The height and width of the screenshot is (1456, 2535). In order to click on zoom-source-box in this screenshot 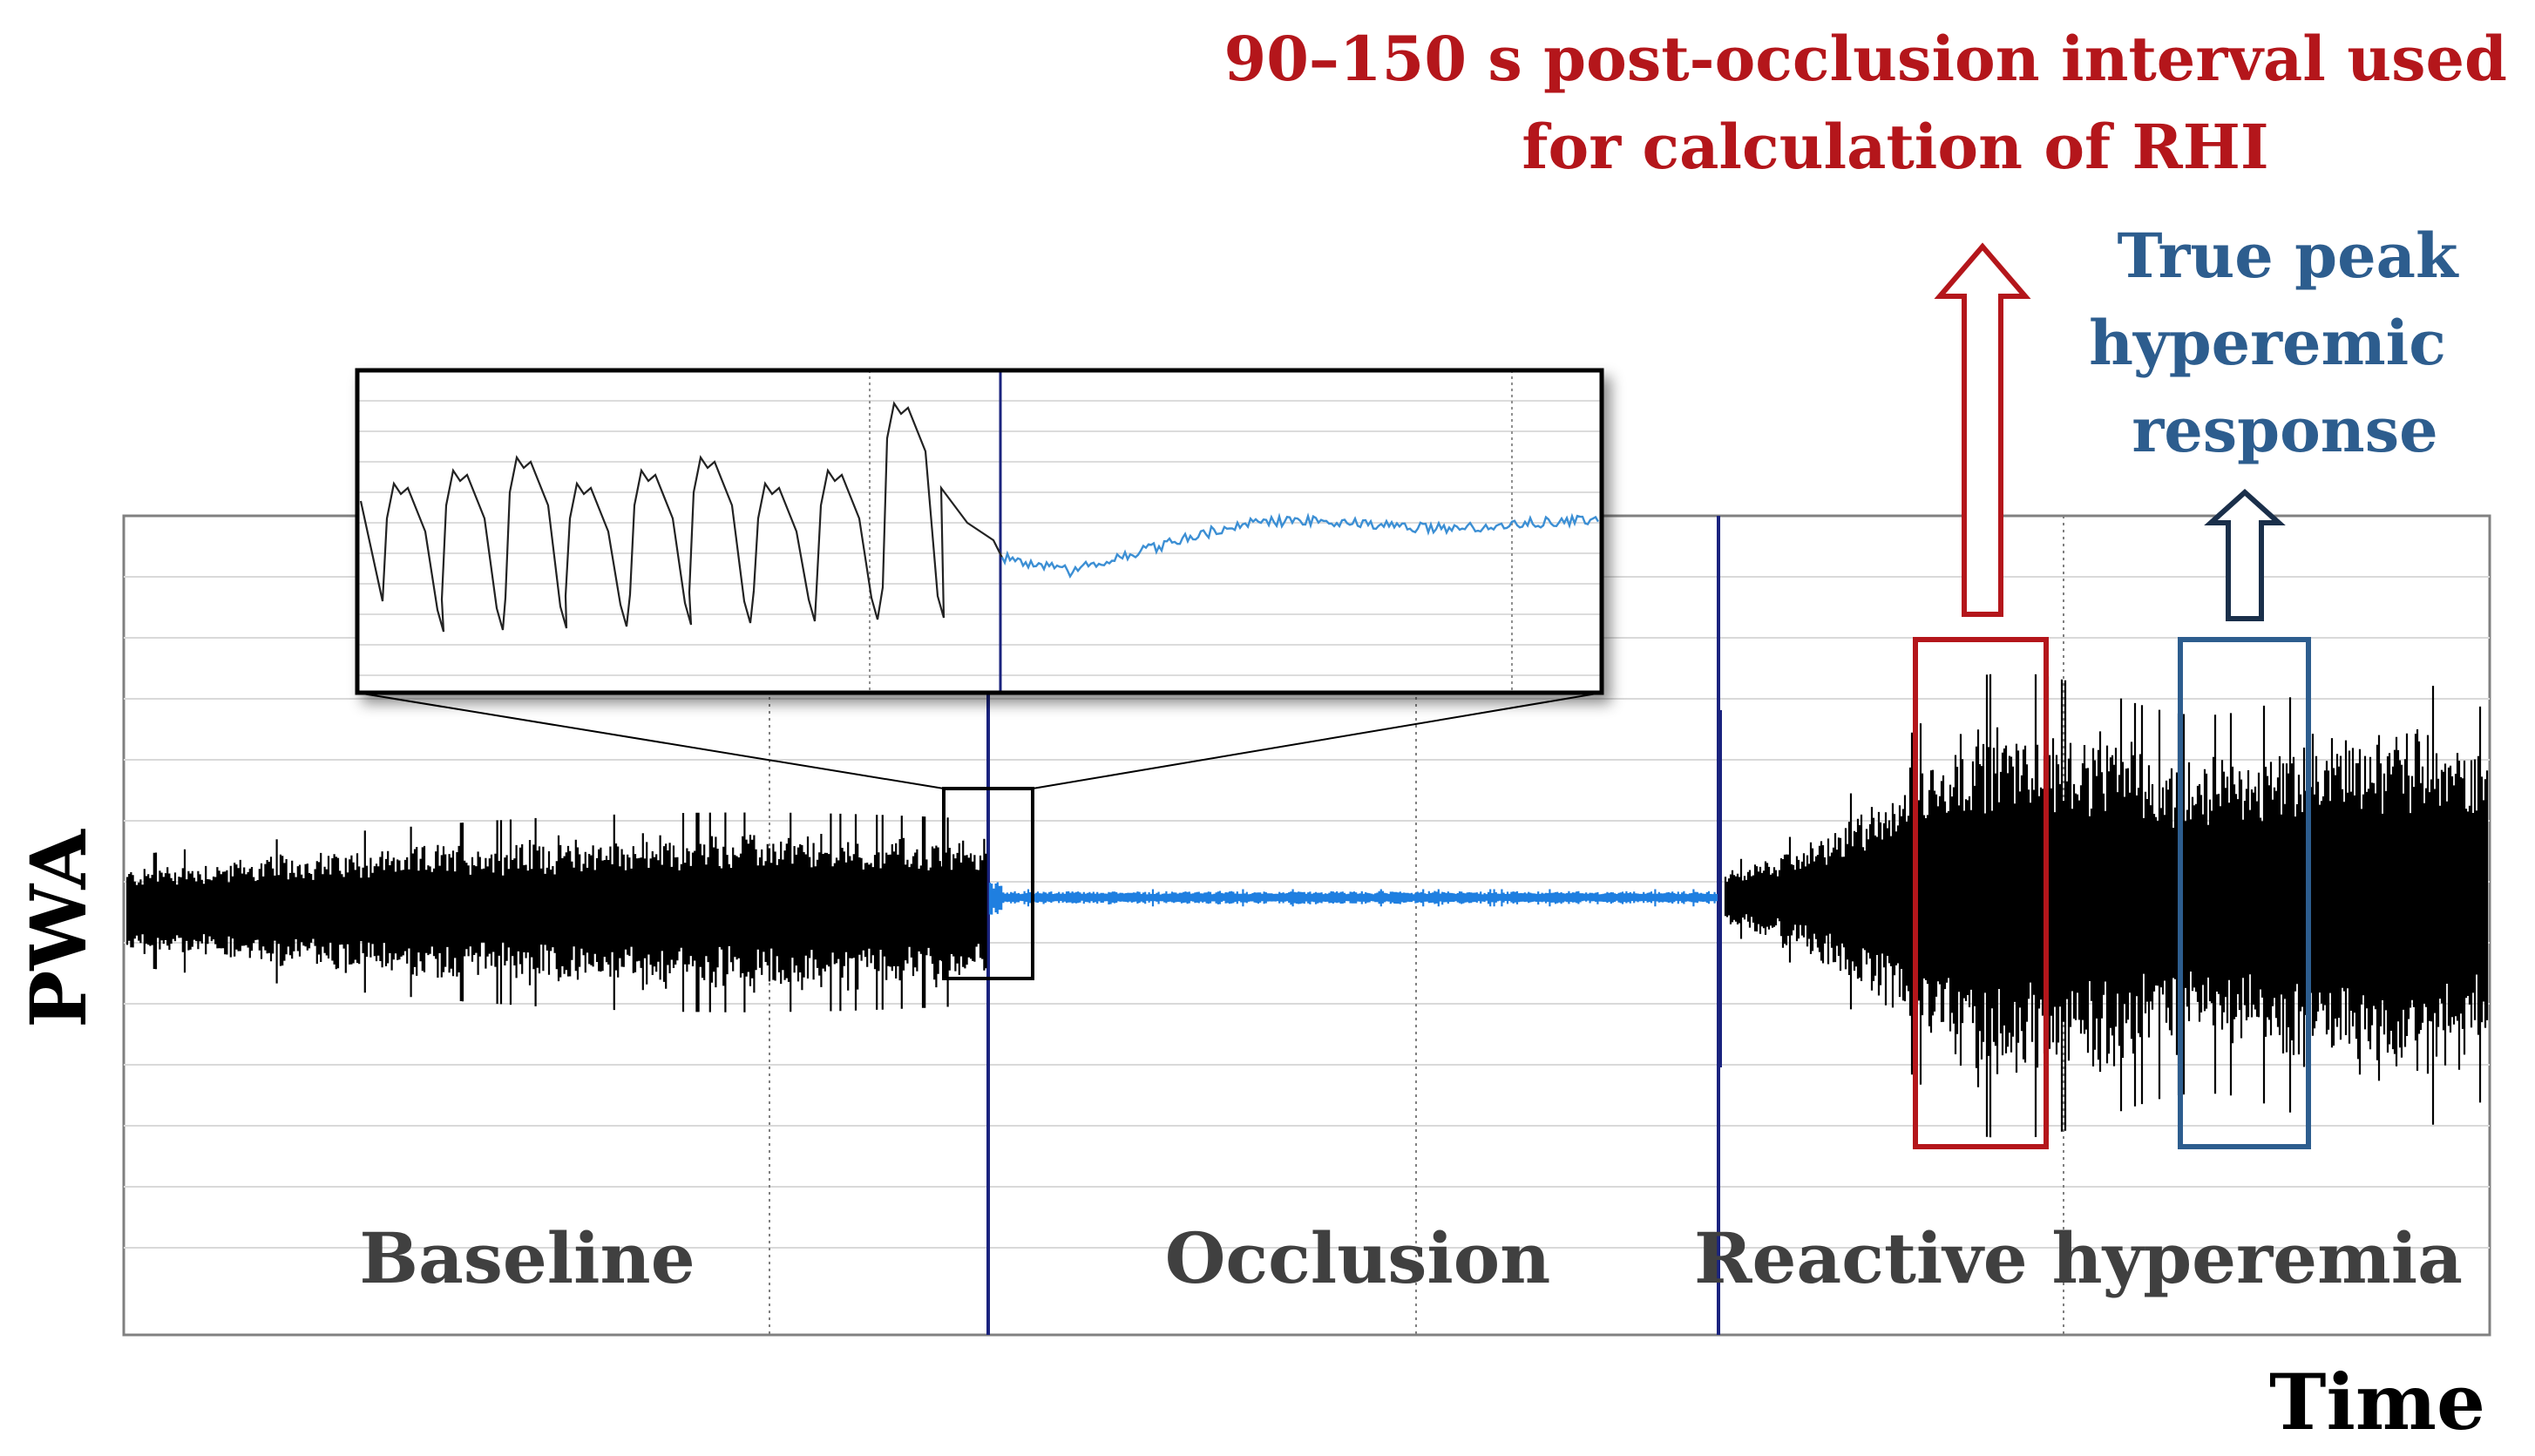, I will do `click(988, 883)`.